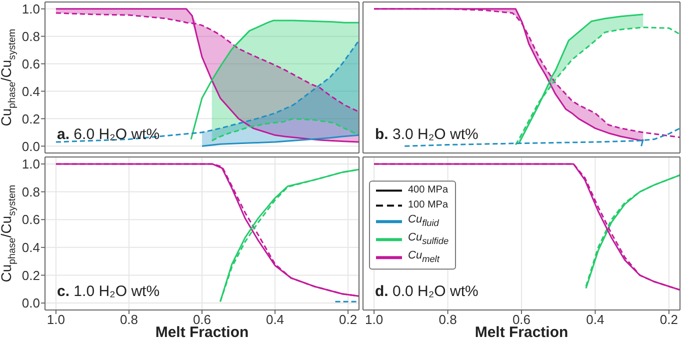 The image size is (682, 339). I want to click on legend-label: Cu$_{sulfide}$, so click(428, 239).